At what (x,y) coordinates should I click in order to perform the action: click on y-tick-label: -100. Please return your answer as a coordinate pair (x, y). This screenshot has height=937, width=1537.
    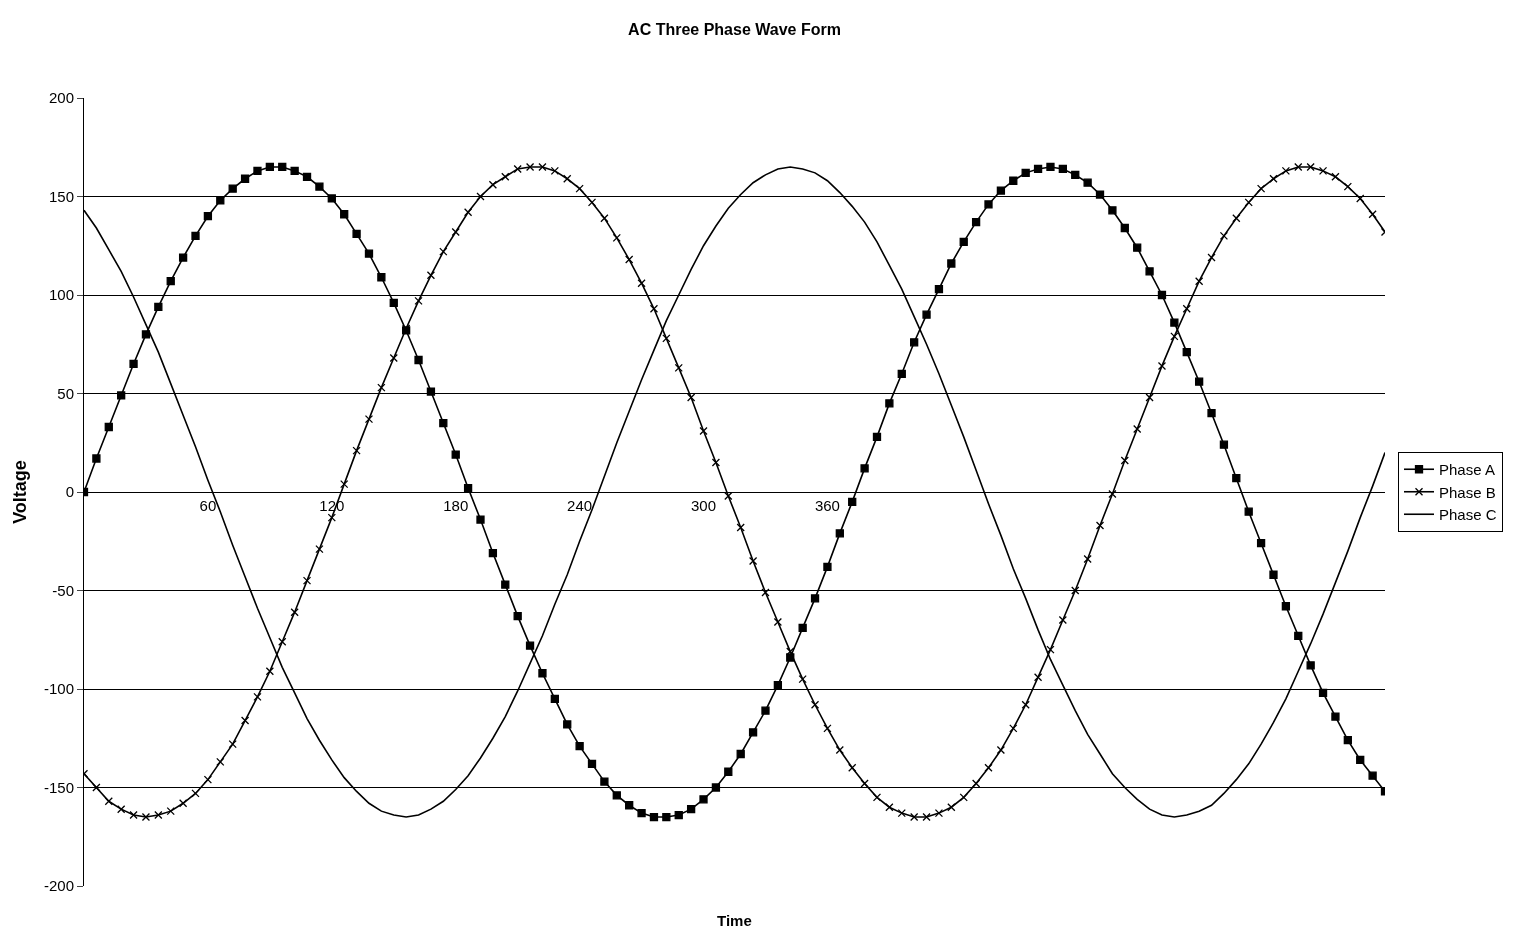
    Looking at the image, I should click on (58, 689).